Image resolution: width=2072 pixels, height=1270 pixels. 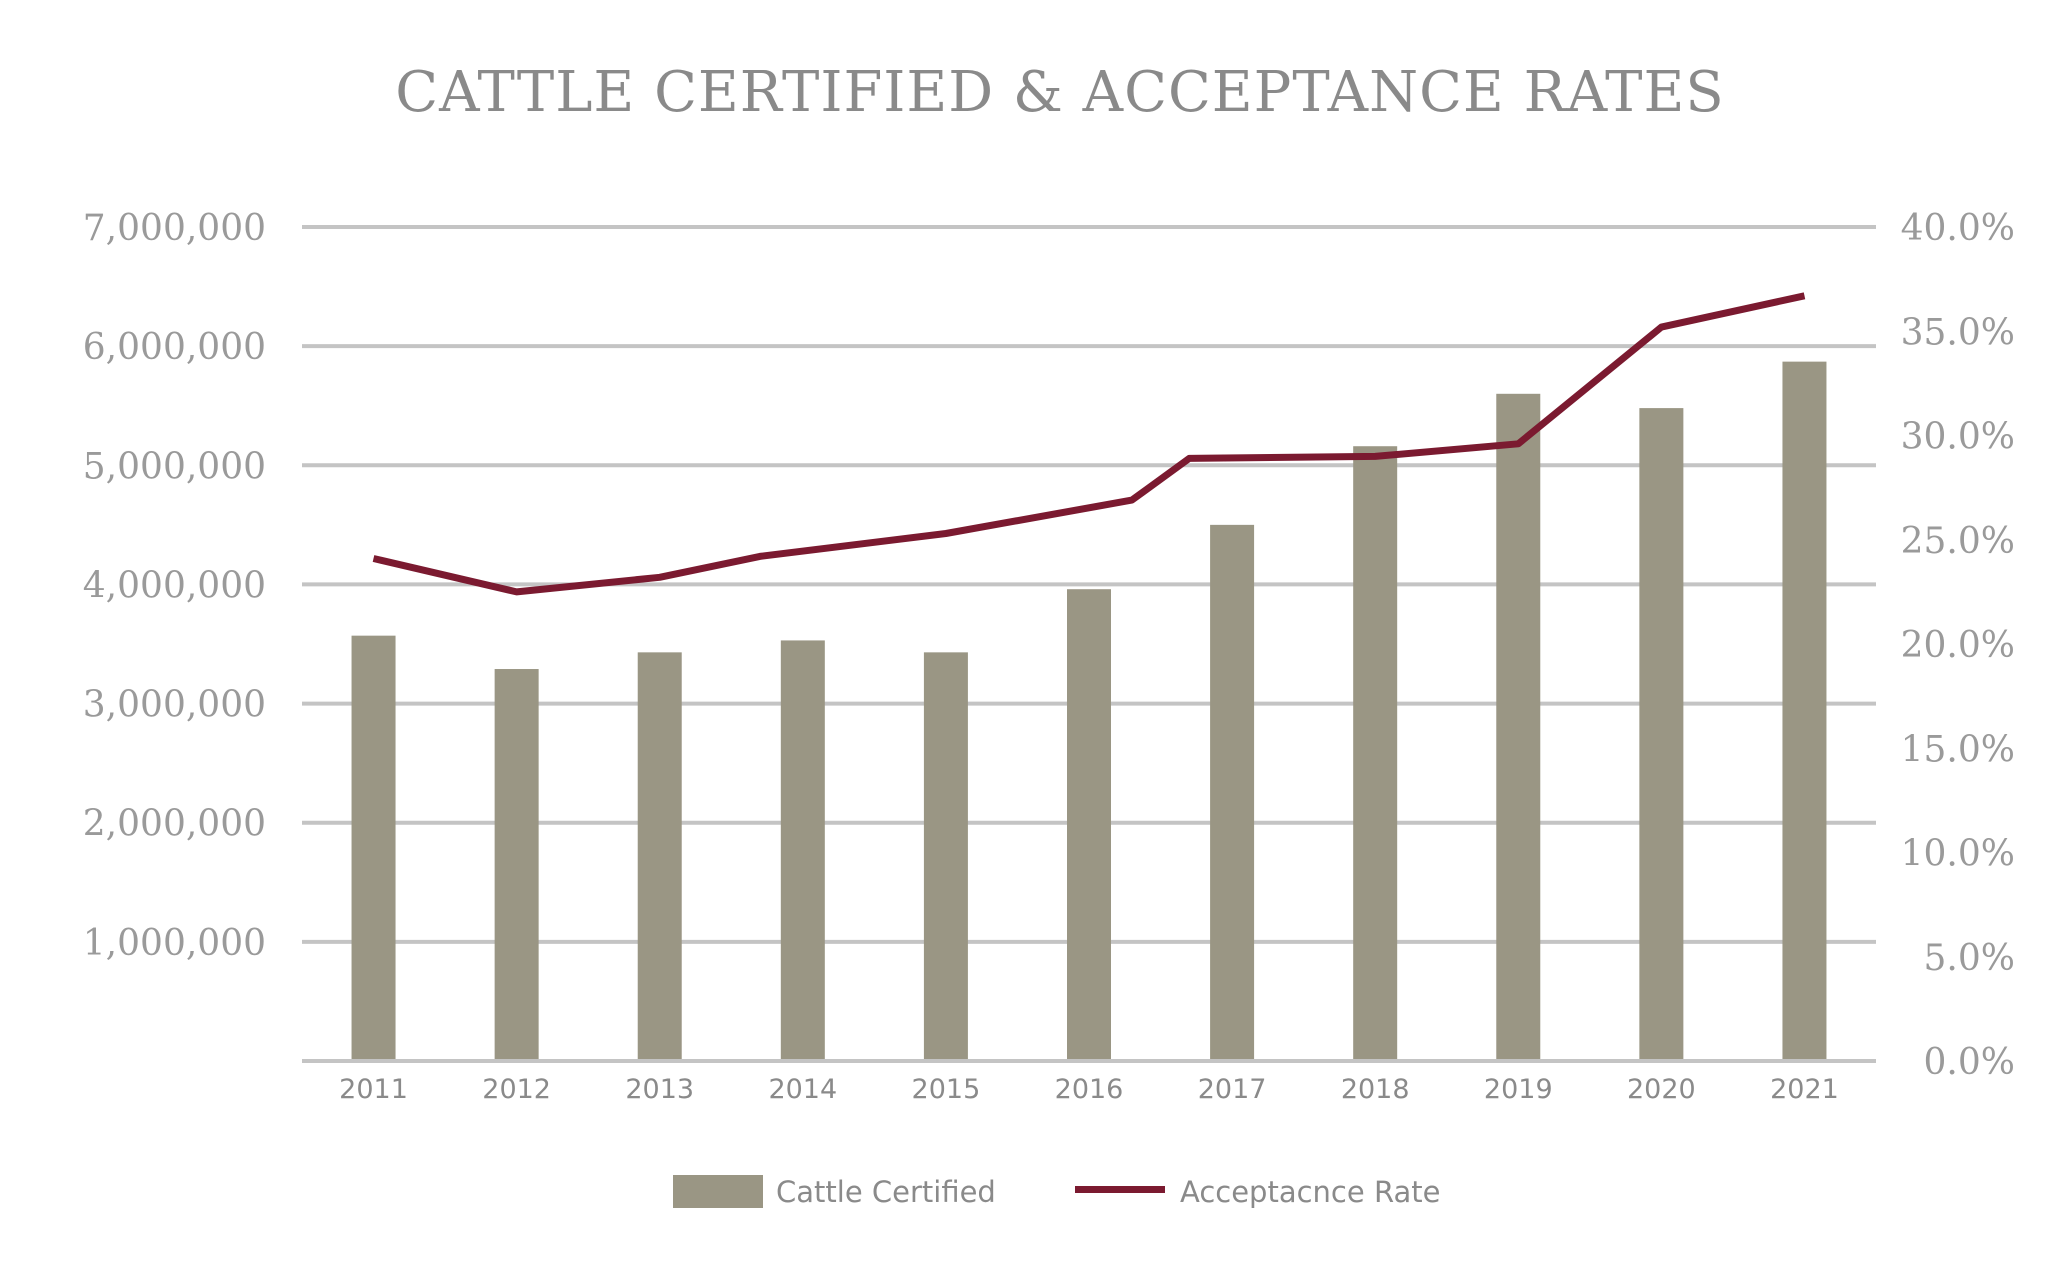 What do you see at coordinates (1958, 854) in the screenshot?
I see `y-right-tick-label: 10.0%` at bounding box center [1958, 854].